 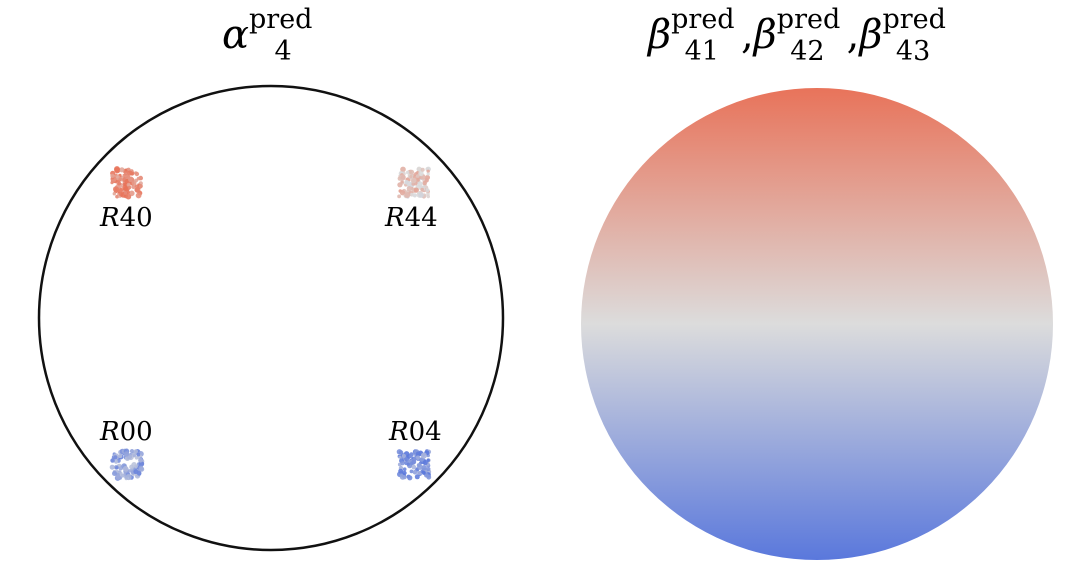 I want to click on region-r00-dots, so click(x=127, y=464).